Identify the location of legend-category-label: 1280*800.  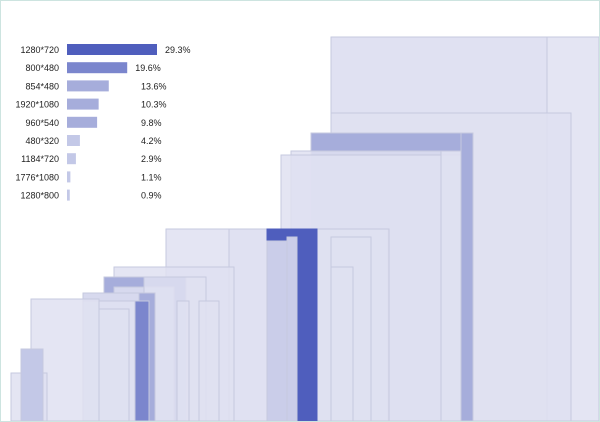
(39, 196).